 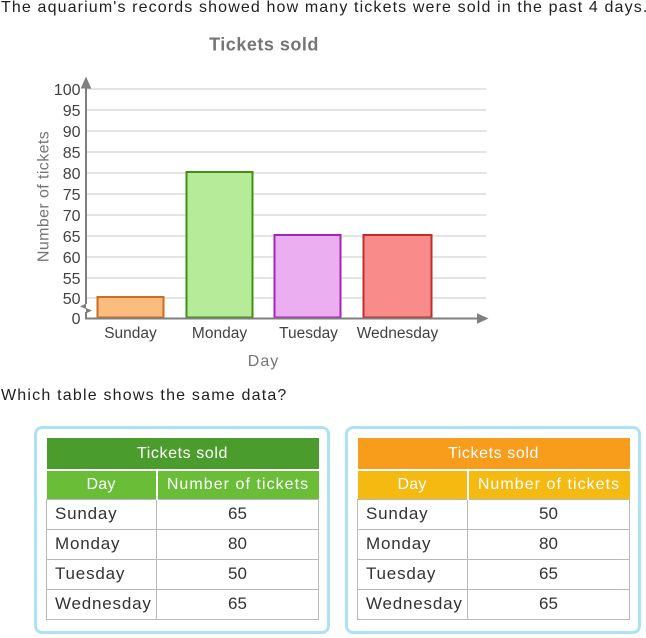 What do you see at coordinates (72, 299) in the screenshot?
I see `svg-text: 50` at bounding box center [72, 299].